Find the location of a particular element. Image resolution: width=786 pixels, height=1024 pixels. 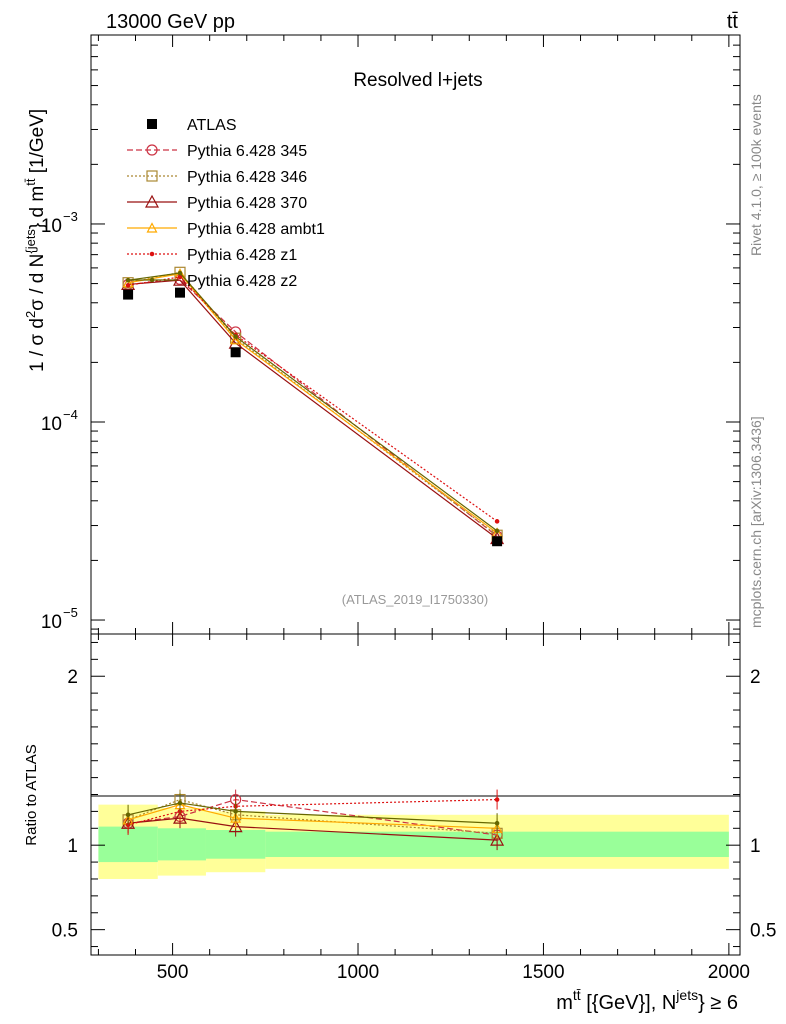

x-tick-label: 500 is located at coordinates (173, 972).